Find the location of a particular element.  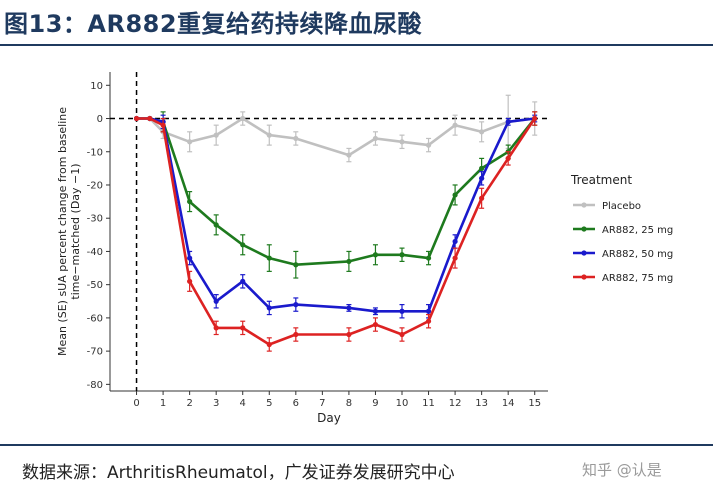

legend-item-2: AR882, 50 mg is located at coordinates (623, 254).